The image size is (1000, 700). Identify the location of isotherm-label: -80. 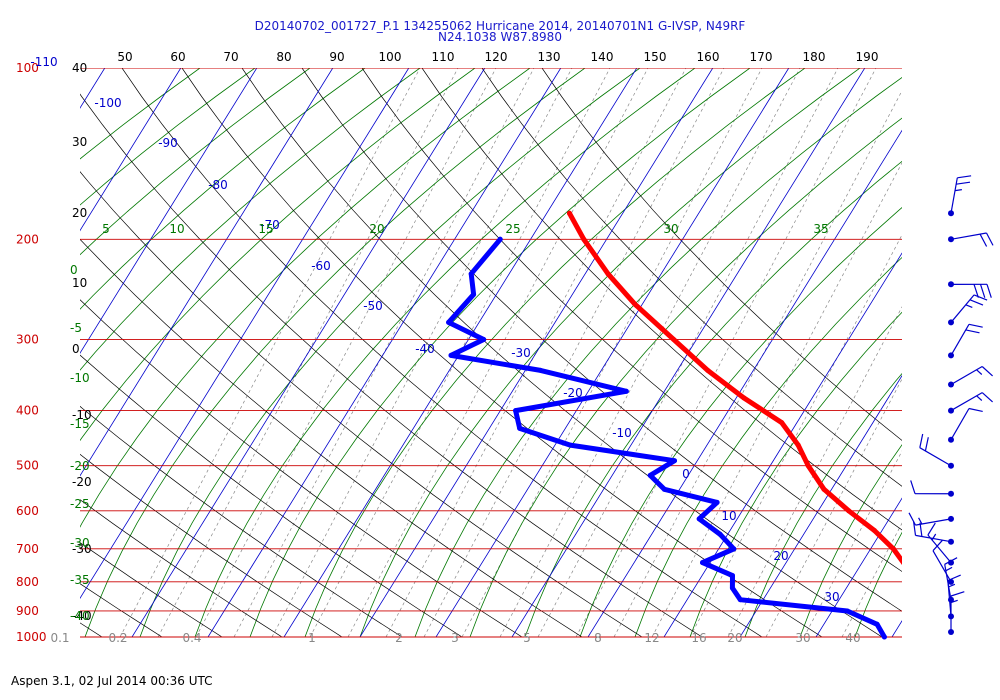
(218, 185).